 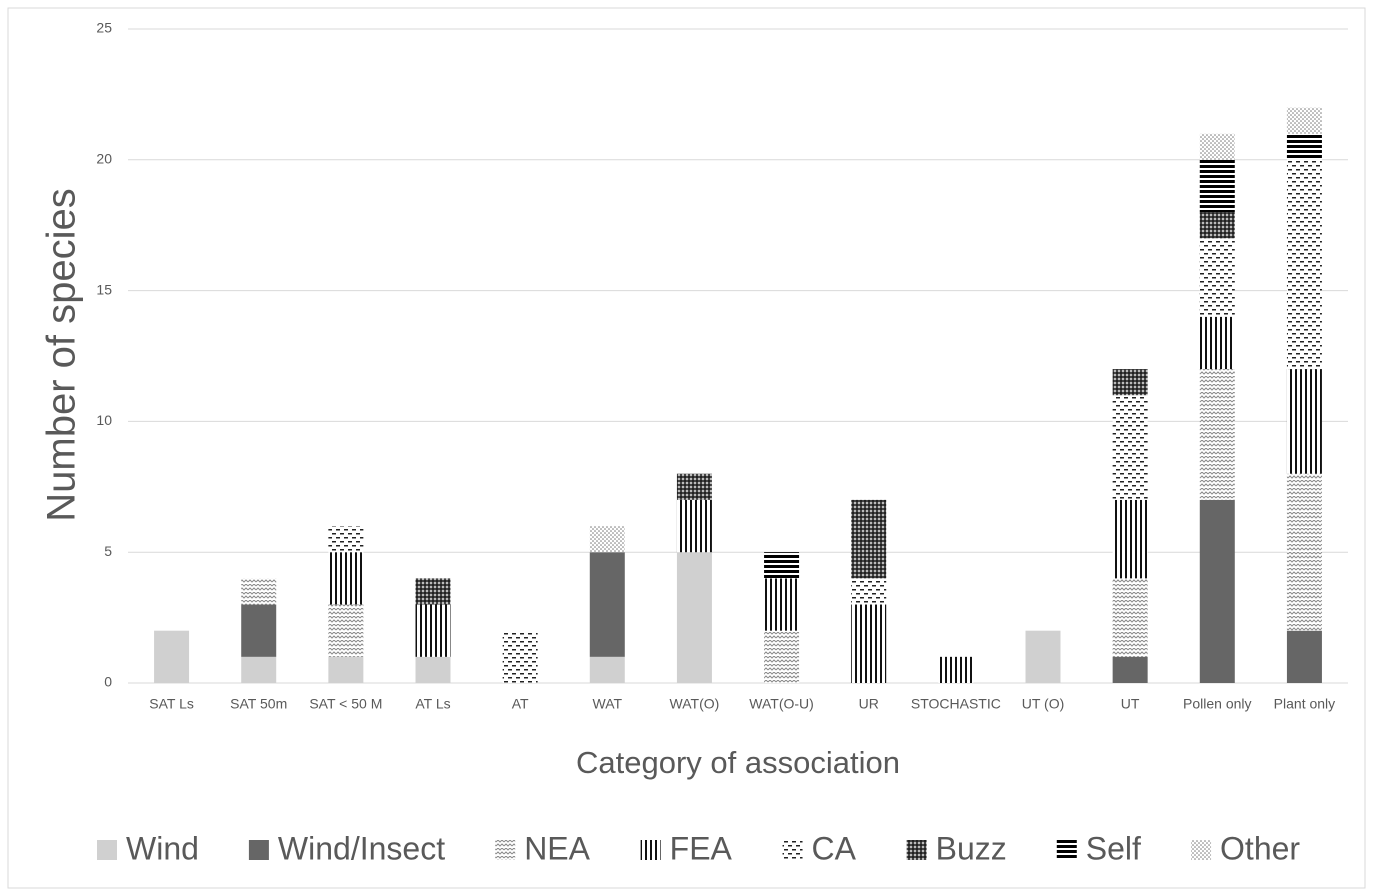 I want to click on x-tick-label: WAT, so click(x=608, y=704).